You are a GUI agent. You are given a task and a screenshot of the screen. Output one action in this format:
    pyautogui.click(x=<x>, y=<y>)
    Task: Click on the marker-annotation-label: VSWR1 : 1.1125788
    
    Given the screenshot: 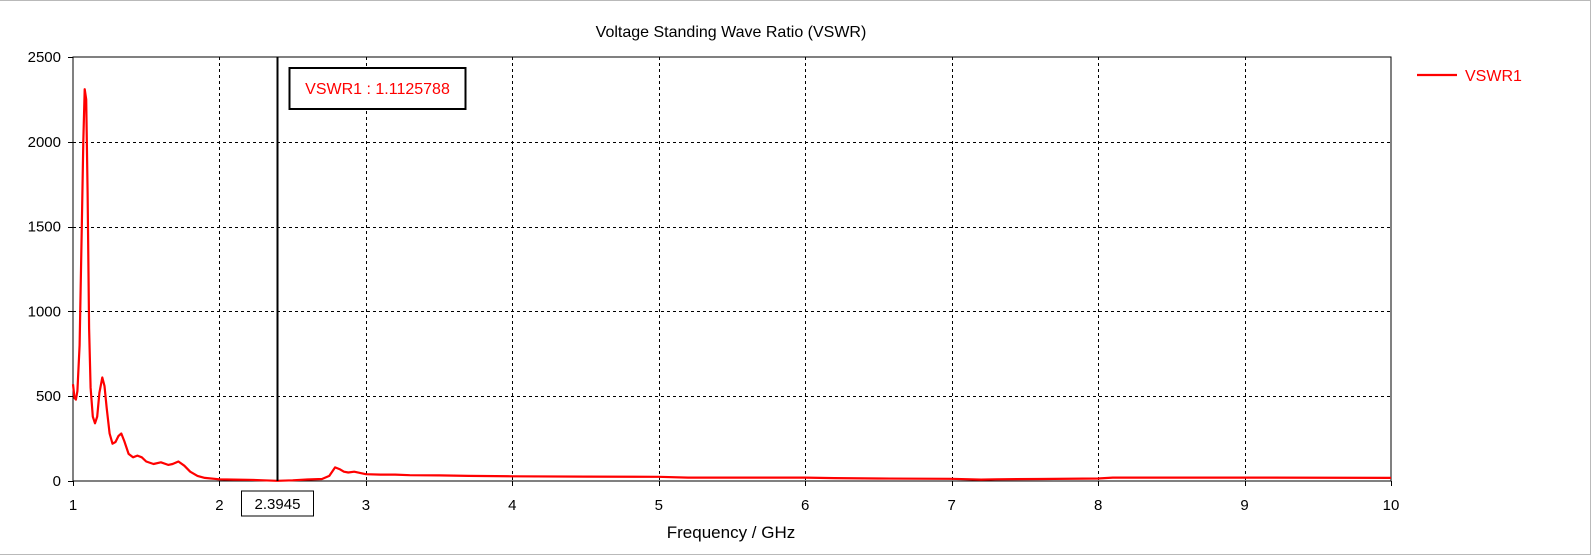 What is the action you would take?
    pyautogui.click(x=377, y=89)
    